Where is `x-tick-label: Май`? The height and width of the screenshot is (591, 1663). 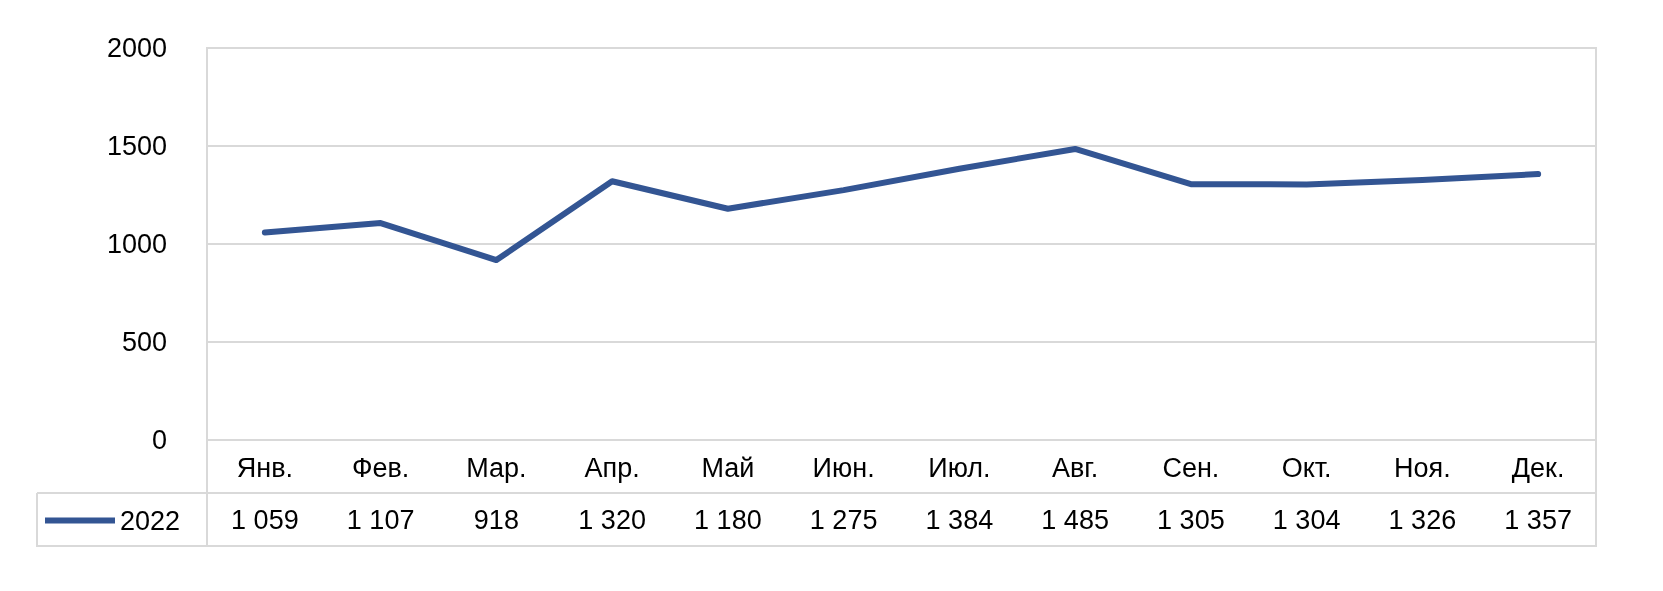 x-tick-label: Май is located at coordinates (728, 467).